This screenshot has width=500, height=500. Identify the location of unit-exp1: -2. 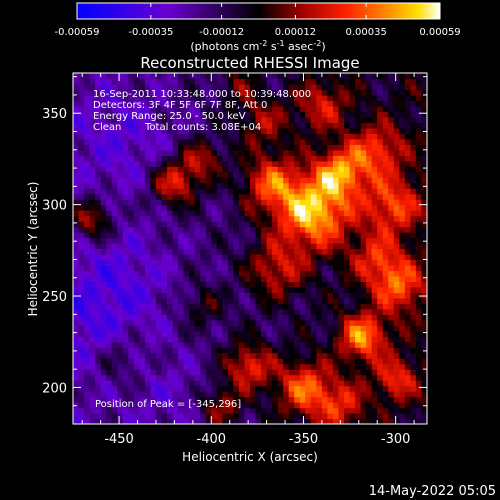
(263, 43).